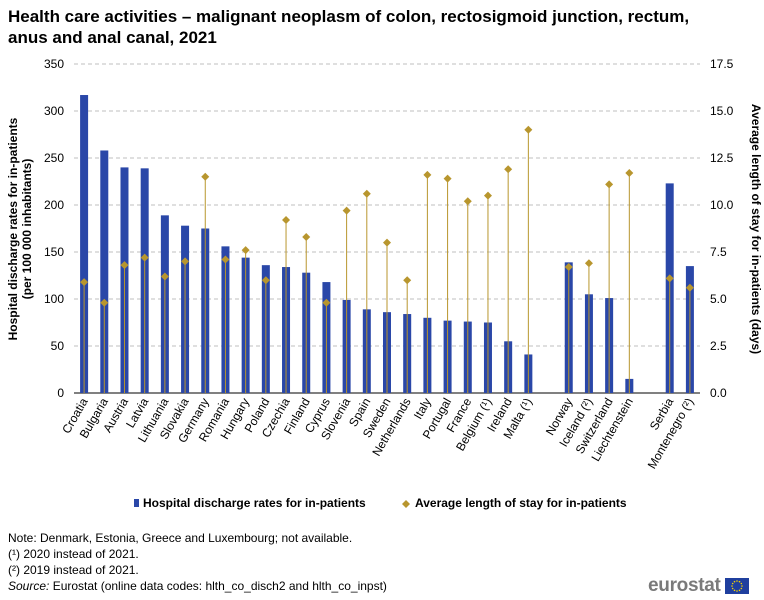 This screenshot has height=600, width=764. What do you see at coordinates (54, 64) in the screenshot?
I see `y-tick-label: 350` at bounding box center [54, 64].